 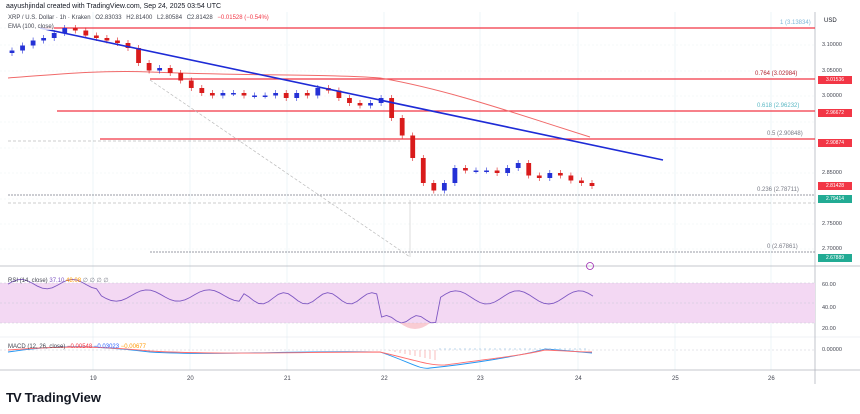 What do you see at coordinates (832, 249) in the screenshot?
I see `price-tick-label: 2.70000` at bounding box center [832, 249].